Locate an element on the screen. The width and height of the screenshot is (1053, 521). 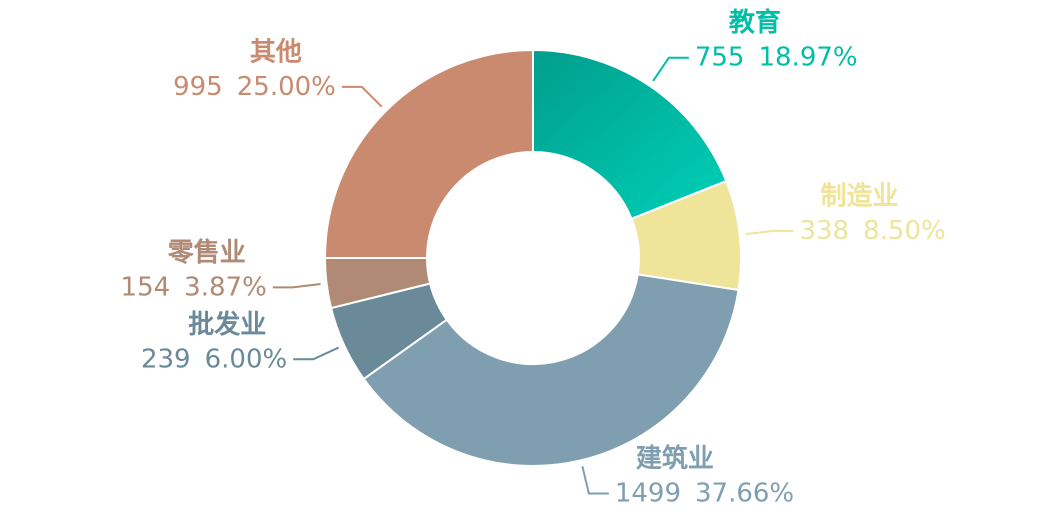
slice-label: 批发业 239 6.00% is located at coordinates (214, 341).